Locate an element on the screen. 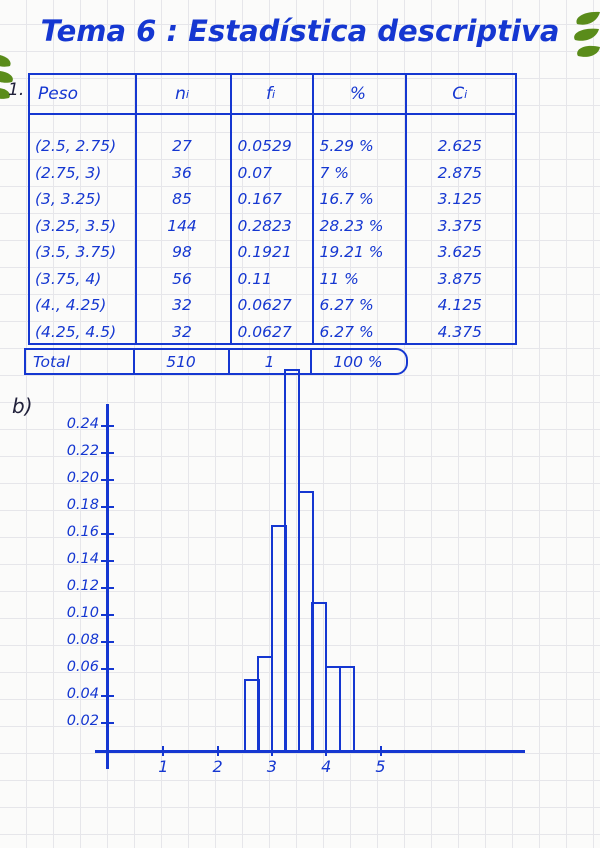 The image size is (600, 848). table-cell: 16.7 % is located at coordinates (346, 199).